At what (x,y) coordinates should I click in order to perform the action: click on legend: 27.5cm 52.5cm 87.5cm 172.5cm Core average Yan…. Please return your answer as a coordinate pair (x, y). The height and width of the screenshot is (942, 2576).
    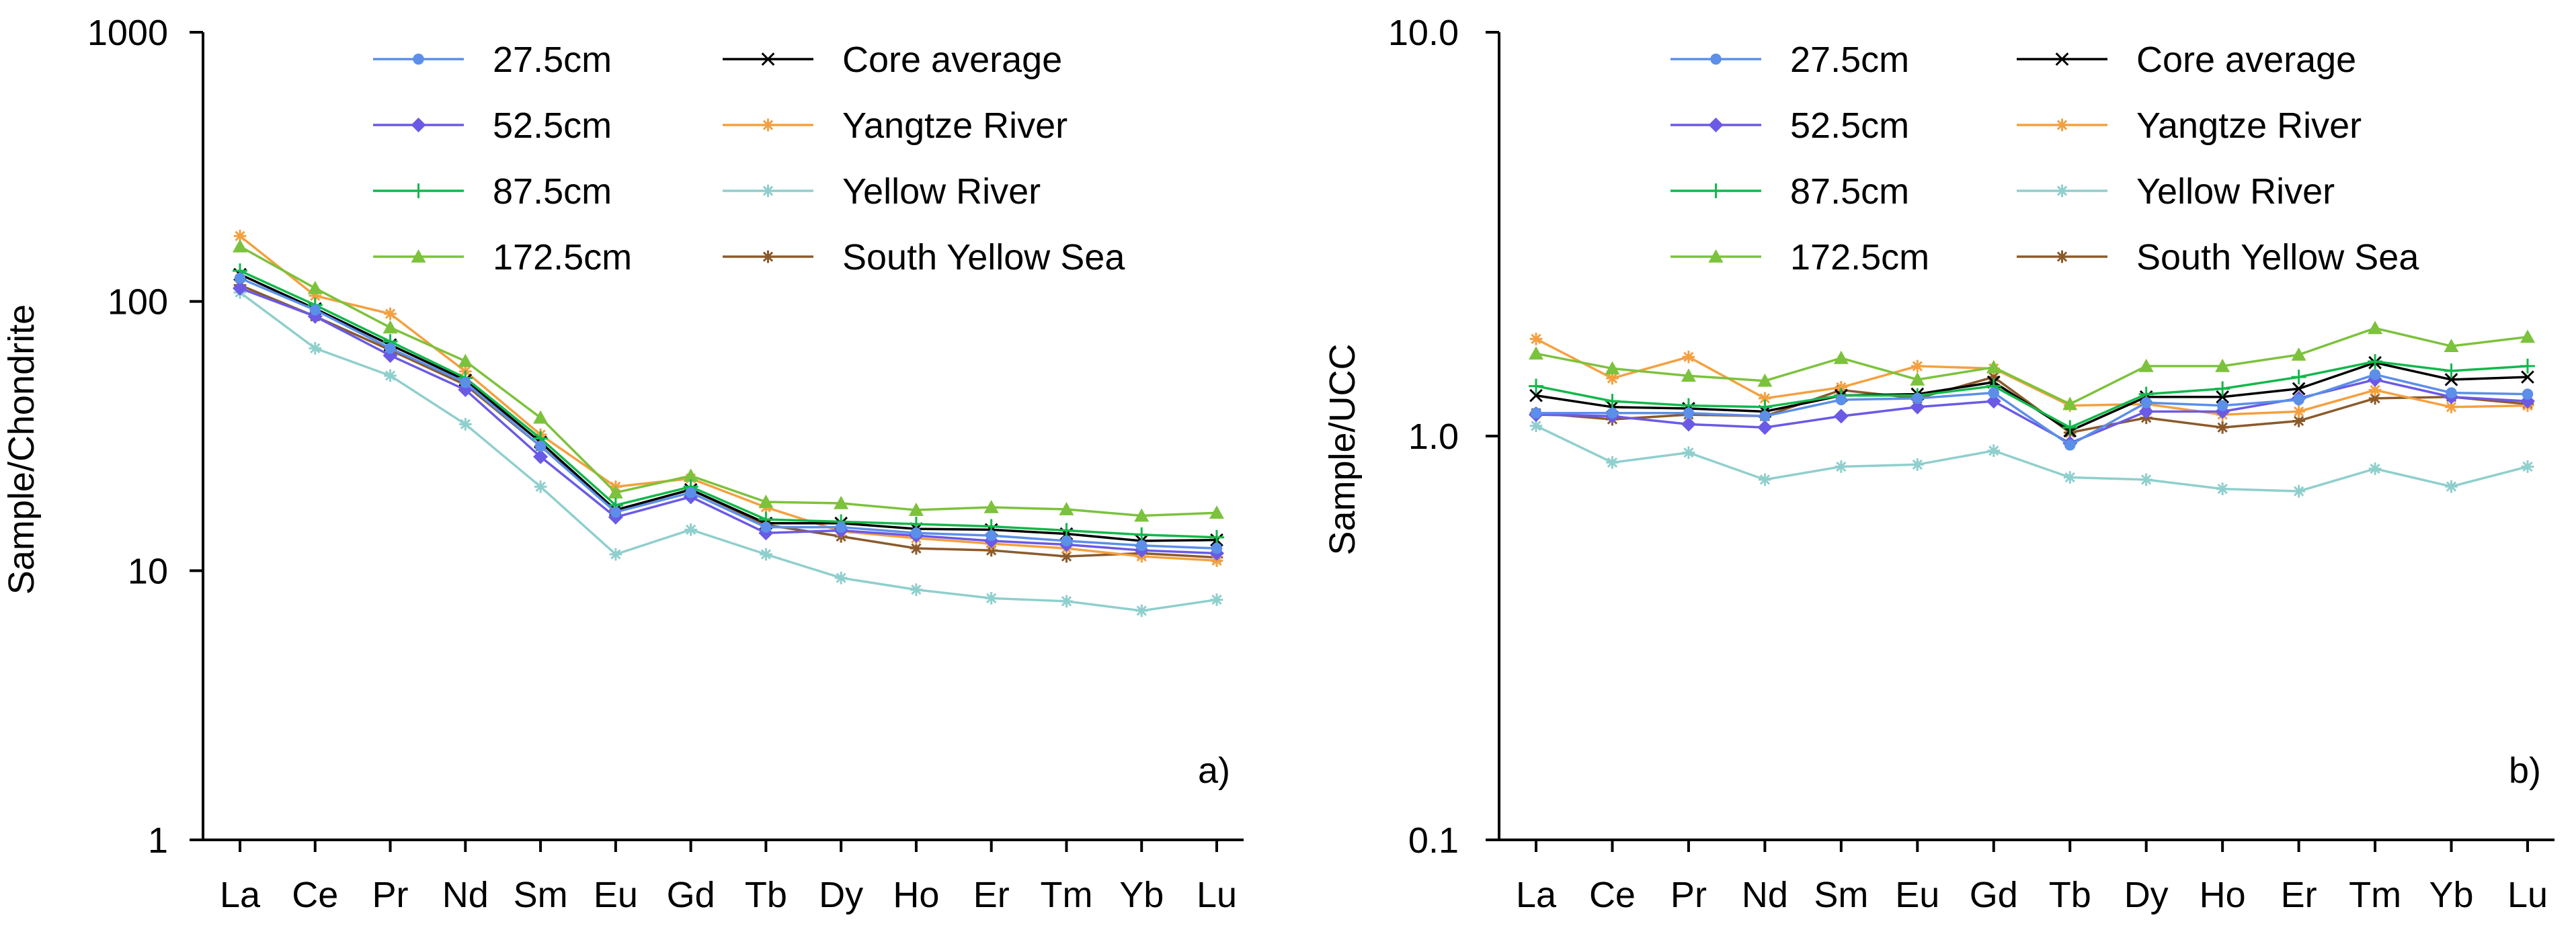
    Looking at the image, I should click on (749, 158).